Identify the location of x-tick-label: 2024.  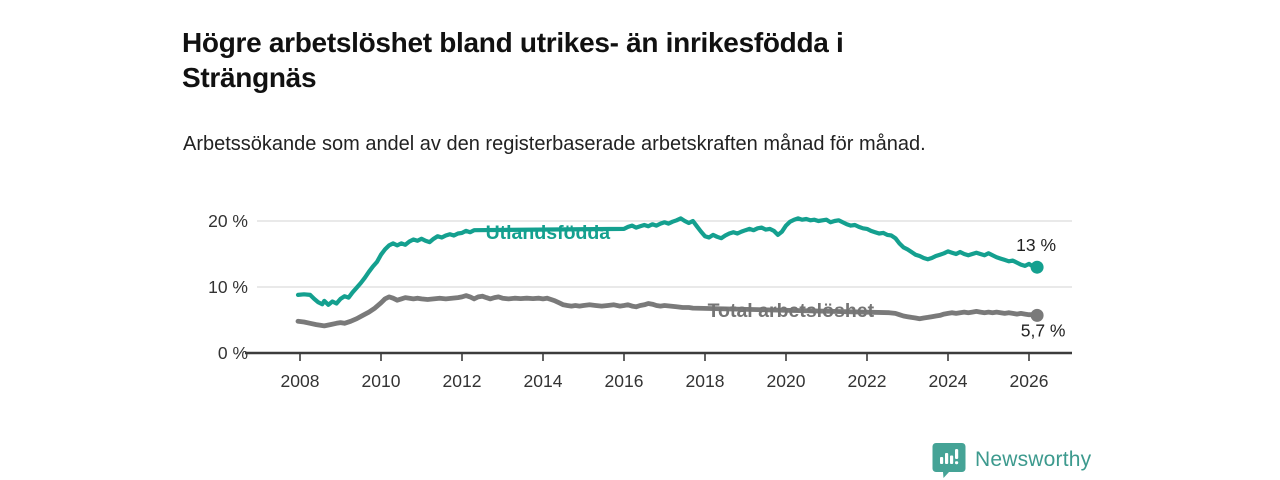
(948, 381).